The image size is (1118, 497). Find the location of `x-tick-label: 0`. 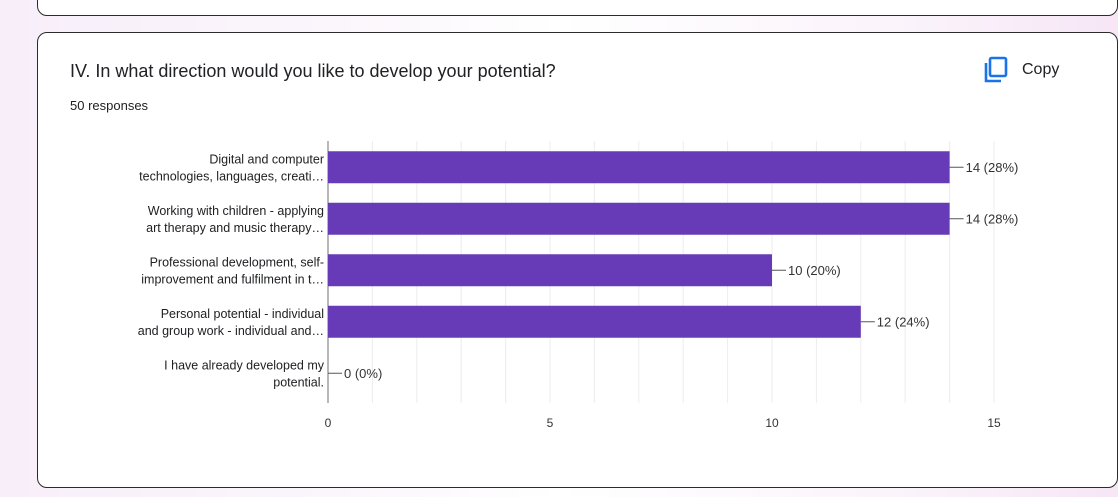

x-tick-label: 0 is located at coordinates (328, 423).